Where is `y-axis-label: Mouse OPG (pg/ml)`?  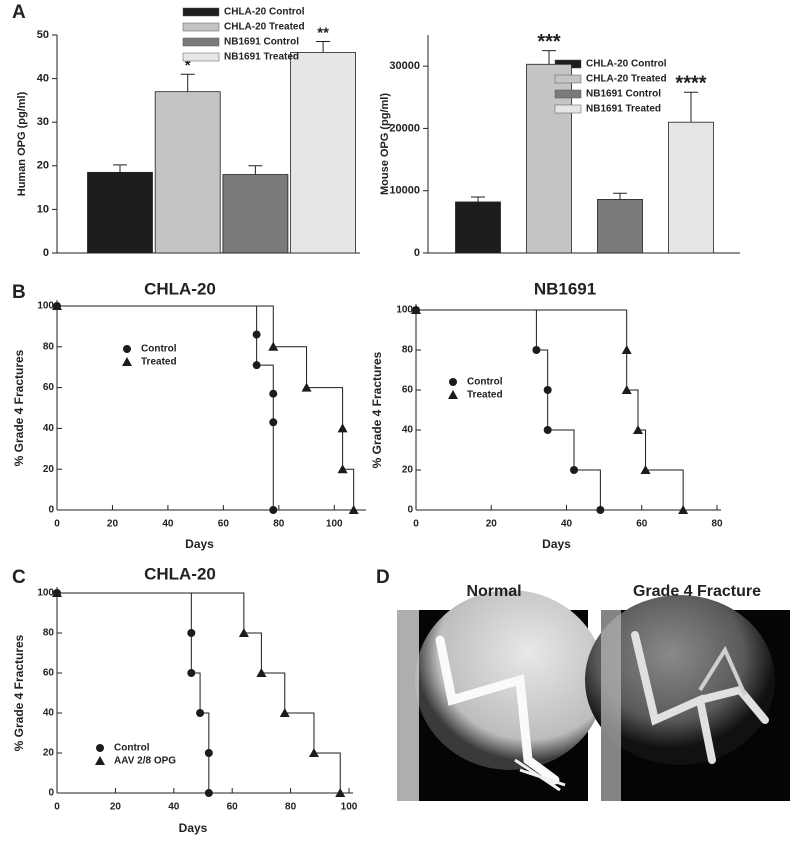
y-axis-label: Mouse OPG (pg/ml) is located at coordinates (385, 144).